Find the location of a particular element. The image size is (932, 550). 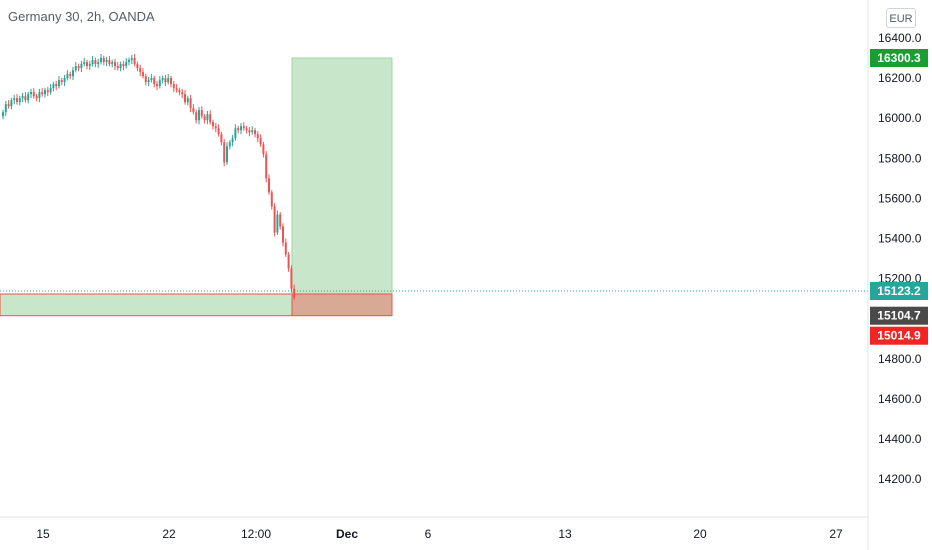

price-tick-label: 15400.0 is located at coordinates (900, 239).